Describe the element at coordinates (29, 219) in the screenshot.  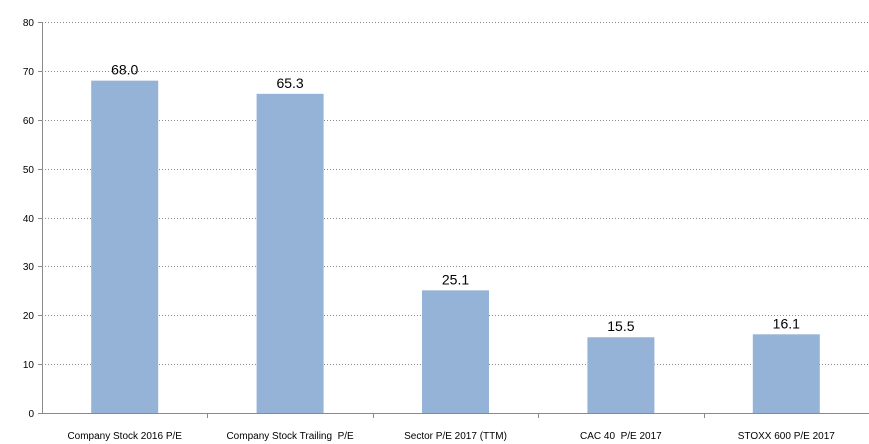
I see `y-tick-label-40: 40` at that location.